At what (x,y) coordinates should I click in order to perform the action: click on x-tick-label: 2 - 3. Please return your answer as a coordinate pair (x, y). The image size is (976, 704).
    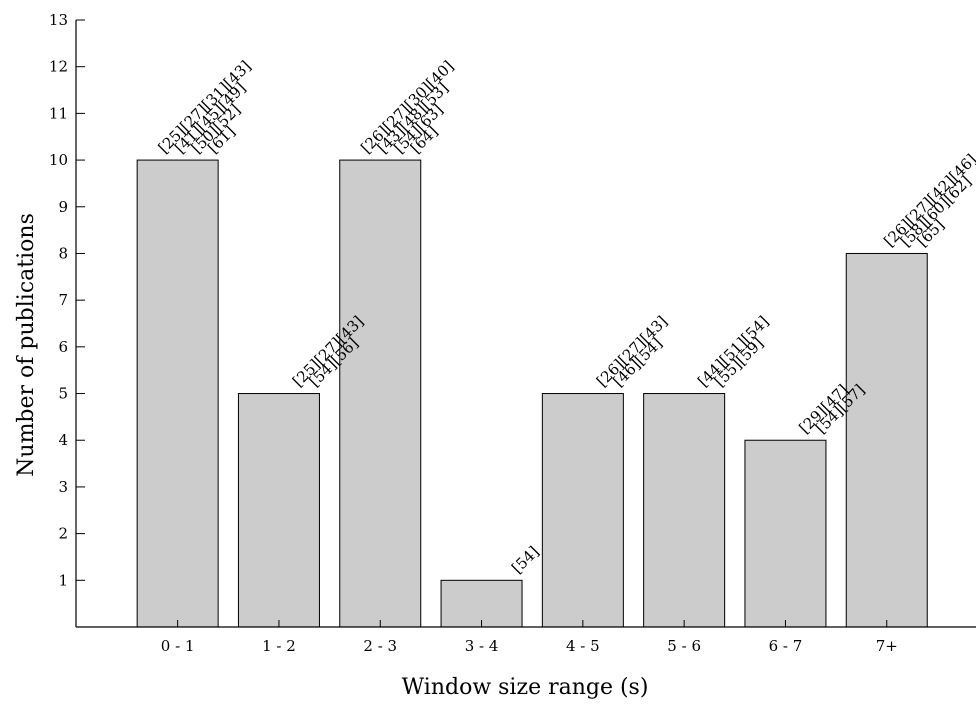
    Looking at the image, I should click on (380, 646).